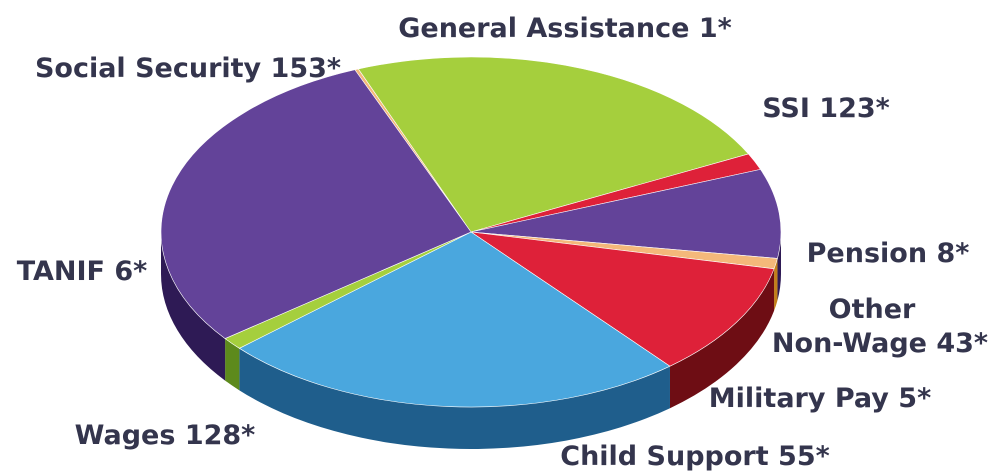 The image size is (998, 476). I want to click on label-other-line1: Other, so click(872, 309).